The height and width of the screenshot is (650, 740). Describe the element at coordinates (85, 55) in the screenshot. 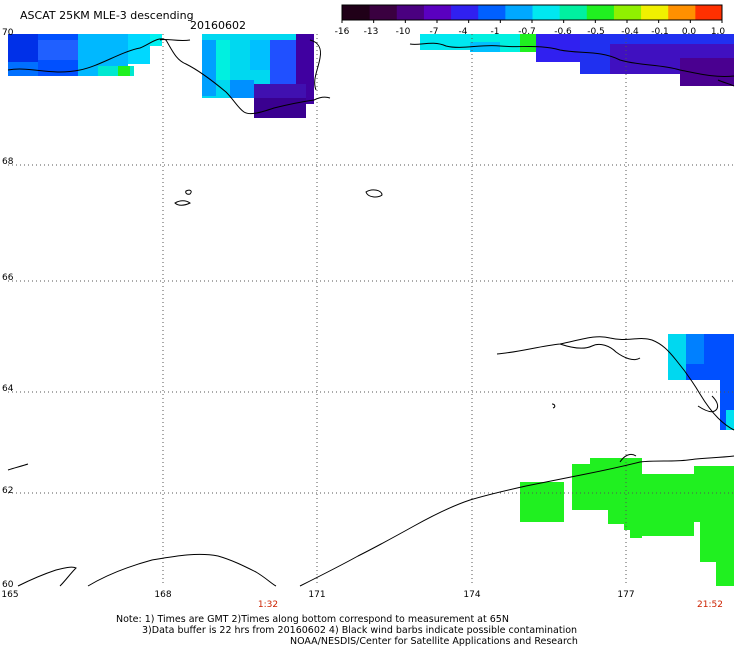

I see `swath-top-left` at that location.